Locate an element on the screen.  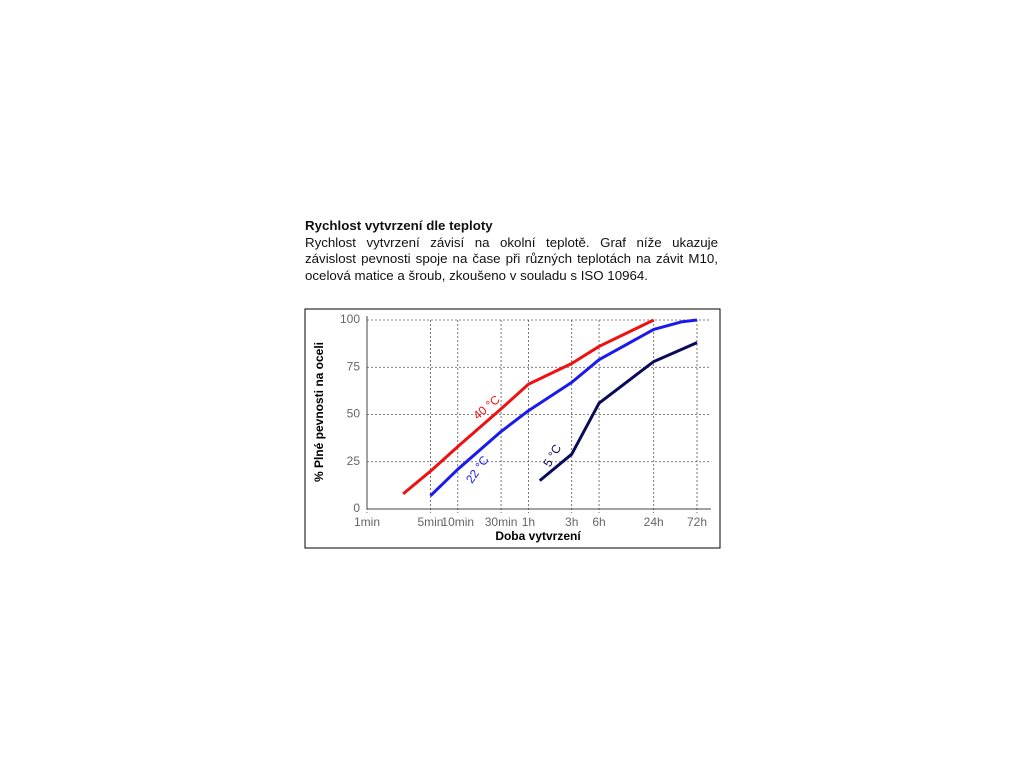
y-tick-label: 50 is located at coordinates (354, 414).